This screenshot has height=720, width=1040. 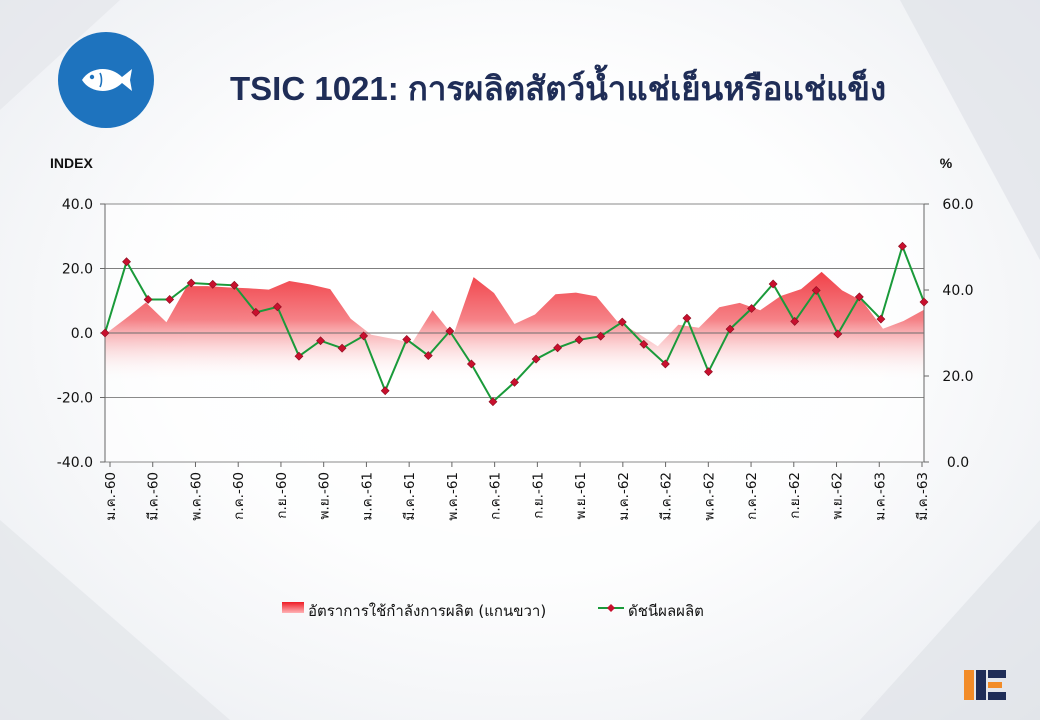 What do you see at coordinates (71, 163) in the screenshot?
I see `y-left-unit: INDEX` at bounding box center [71, 163].